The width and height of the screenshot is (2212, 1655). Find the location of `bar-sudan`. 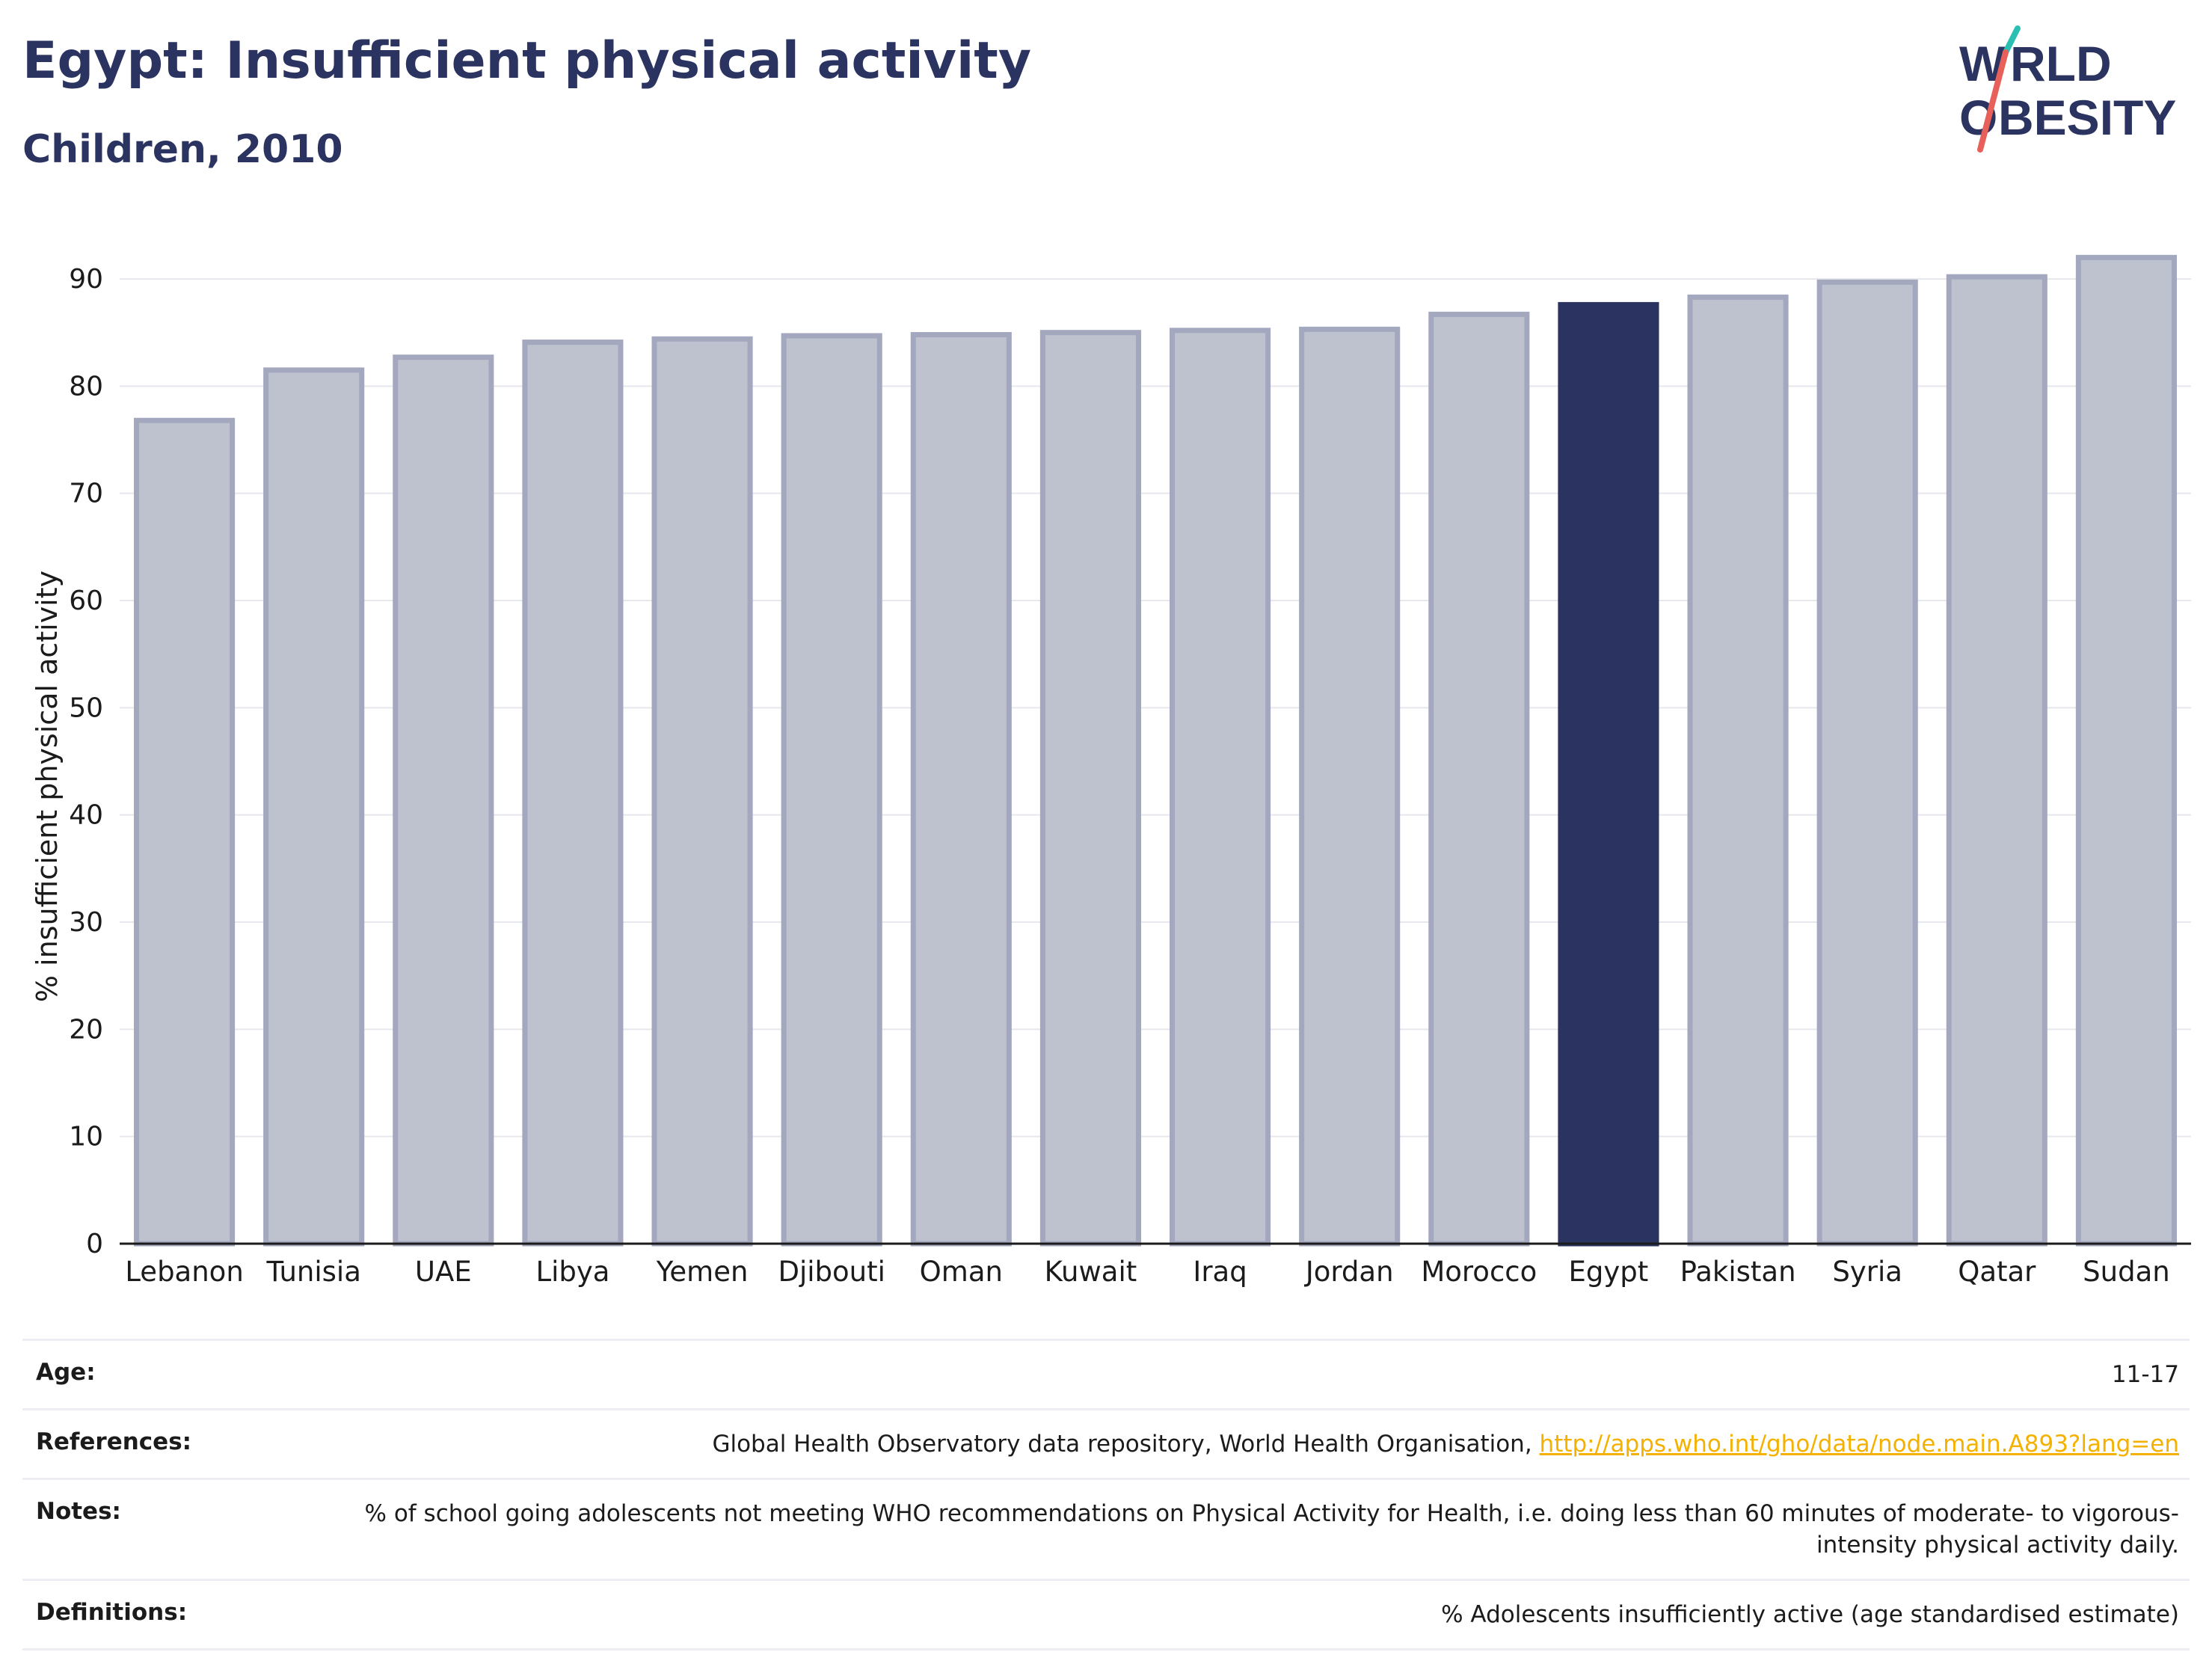

bar-sudan is located at coordinates (2126, 750).